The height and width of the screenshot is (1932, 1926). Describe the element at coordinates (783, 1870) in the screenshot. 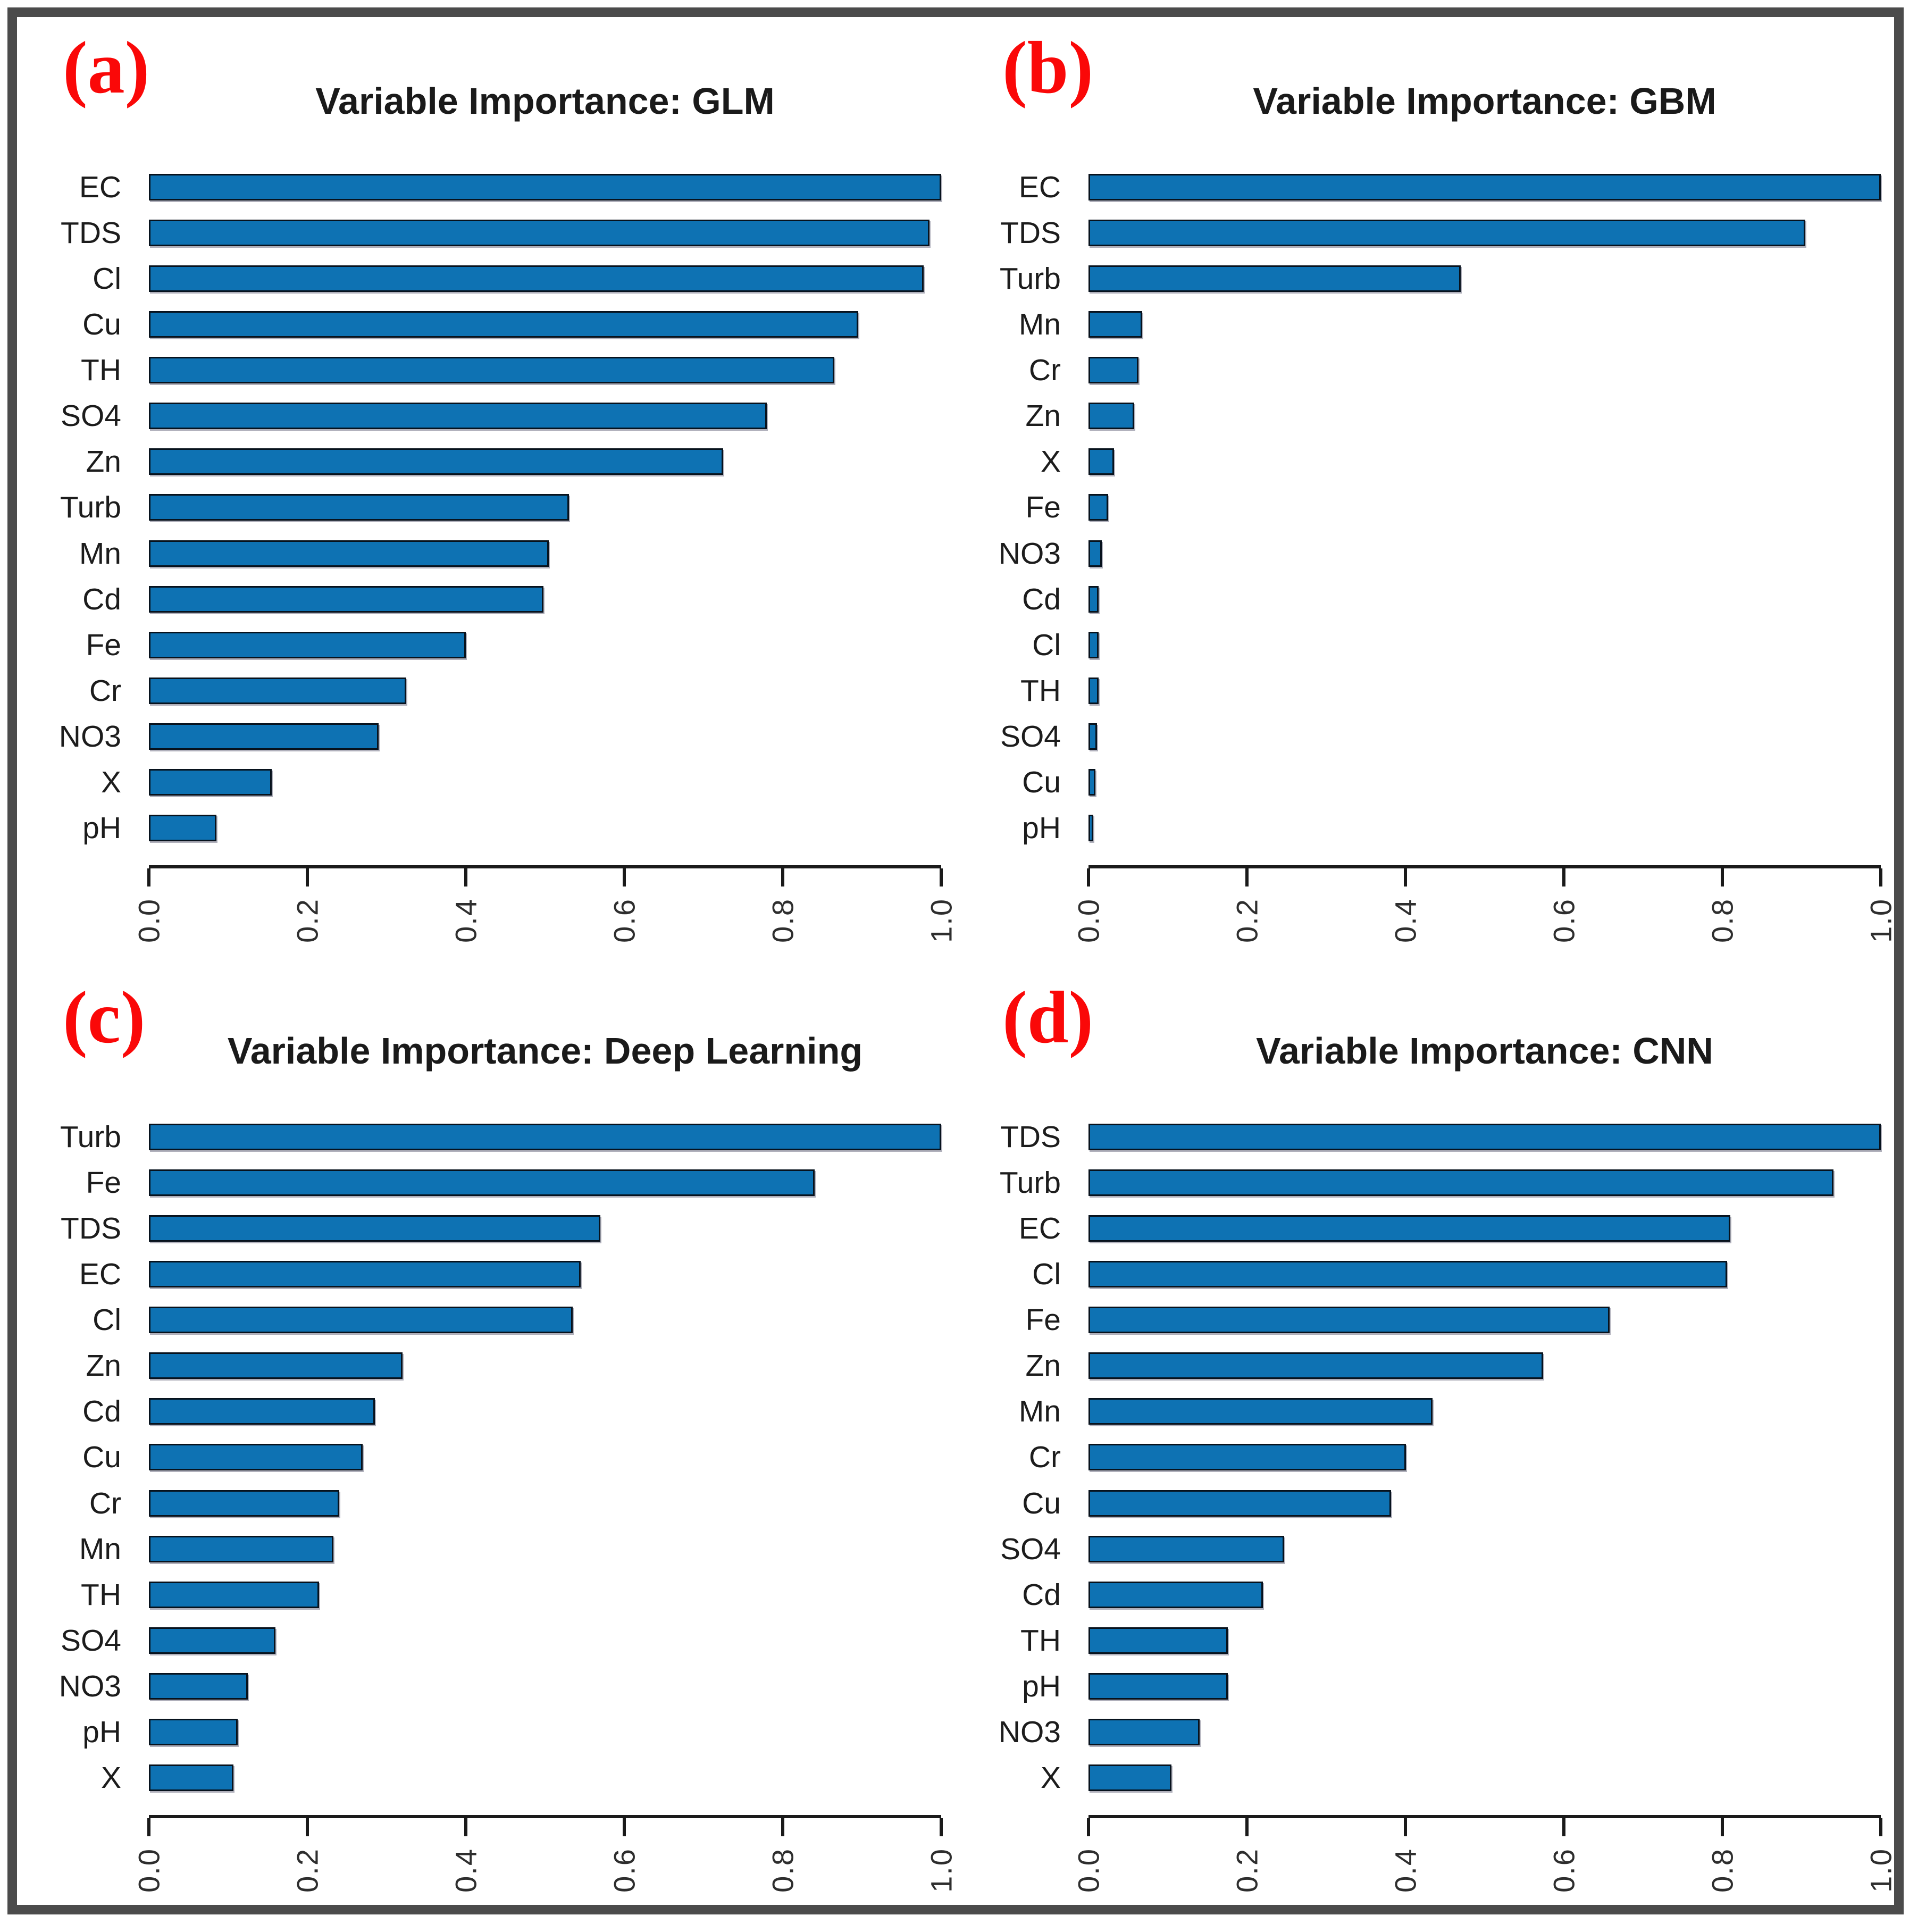

I see `tick-label: 0.8` at that location.